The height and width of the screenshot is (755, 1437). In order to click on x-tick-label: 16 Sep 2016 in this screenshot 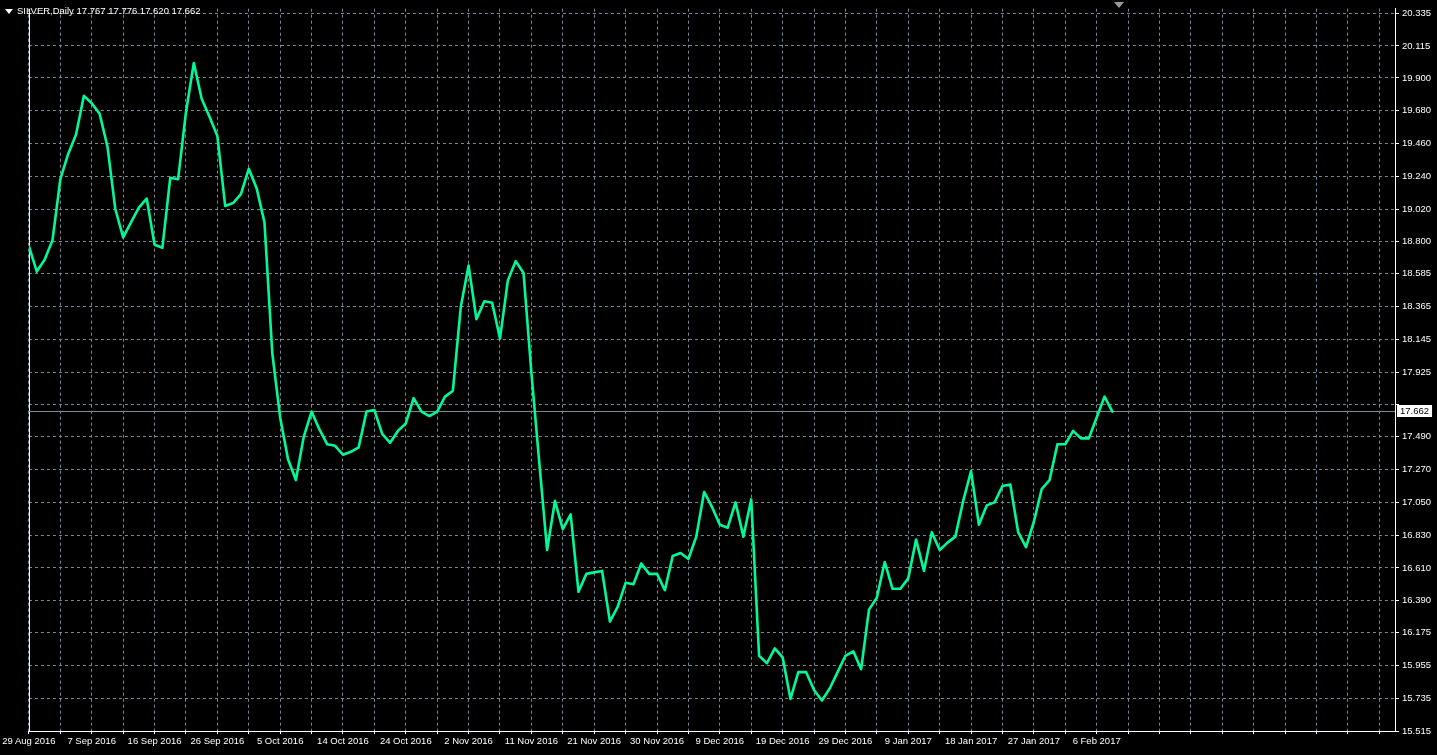, I will do `click(154, 741)`.